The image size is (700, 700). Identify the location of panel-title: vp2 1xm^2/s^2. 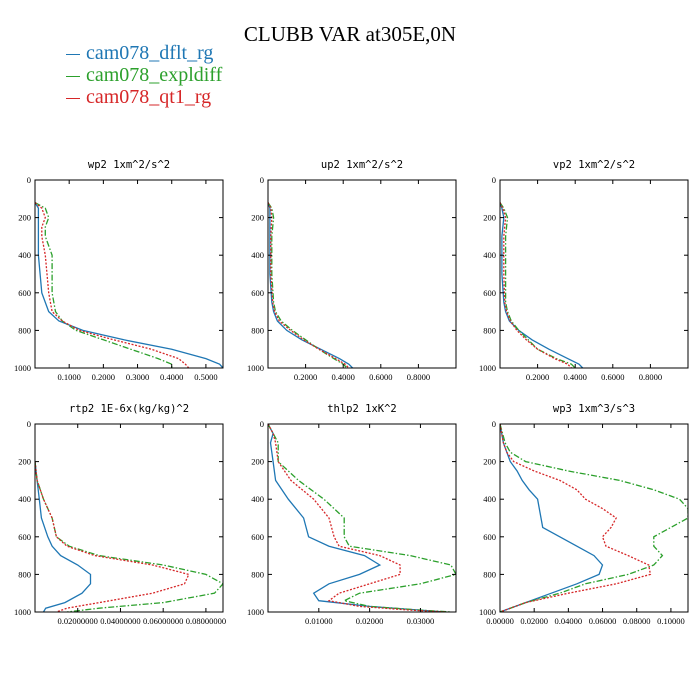
(594, 165).